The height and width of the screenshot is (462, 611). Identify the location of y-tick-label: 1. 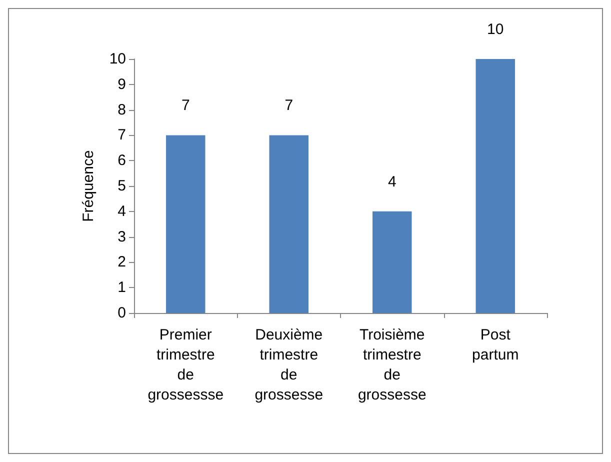
(122, 287).